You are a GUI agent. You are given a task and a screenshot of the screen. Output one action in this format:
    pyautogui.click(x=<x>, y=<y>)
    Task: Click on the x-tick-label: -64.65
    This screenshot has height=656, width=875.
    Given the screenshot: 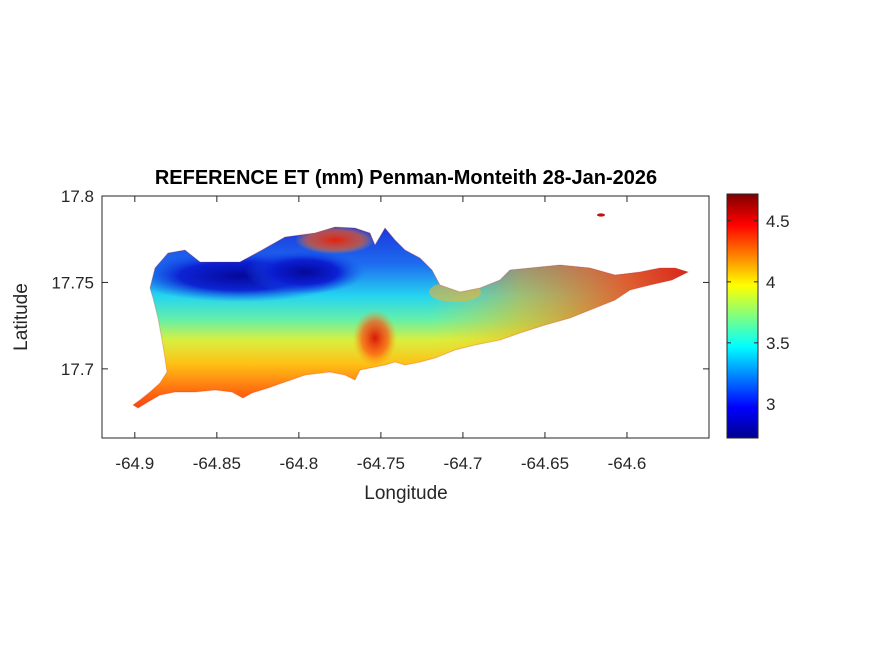 What is the action you would take?
    pyautogui.click(x=545, y=463)
    